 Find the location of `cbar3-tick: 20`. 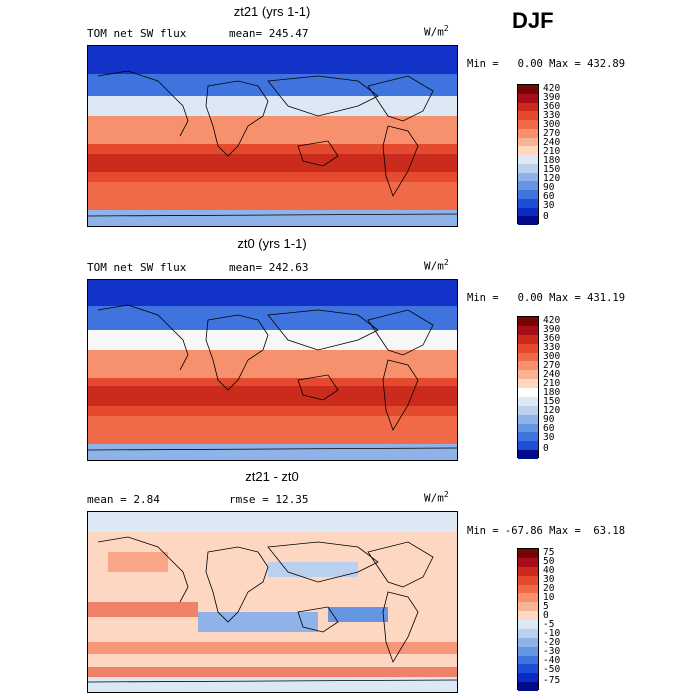

cbar3-tick: 20 is located at coordinates (549, 588).